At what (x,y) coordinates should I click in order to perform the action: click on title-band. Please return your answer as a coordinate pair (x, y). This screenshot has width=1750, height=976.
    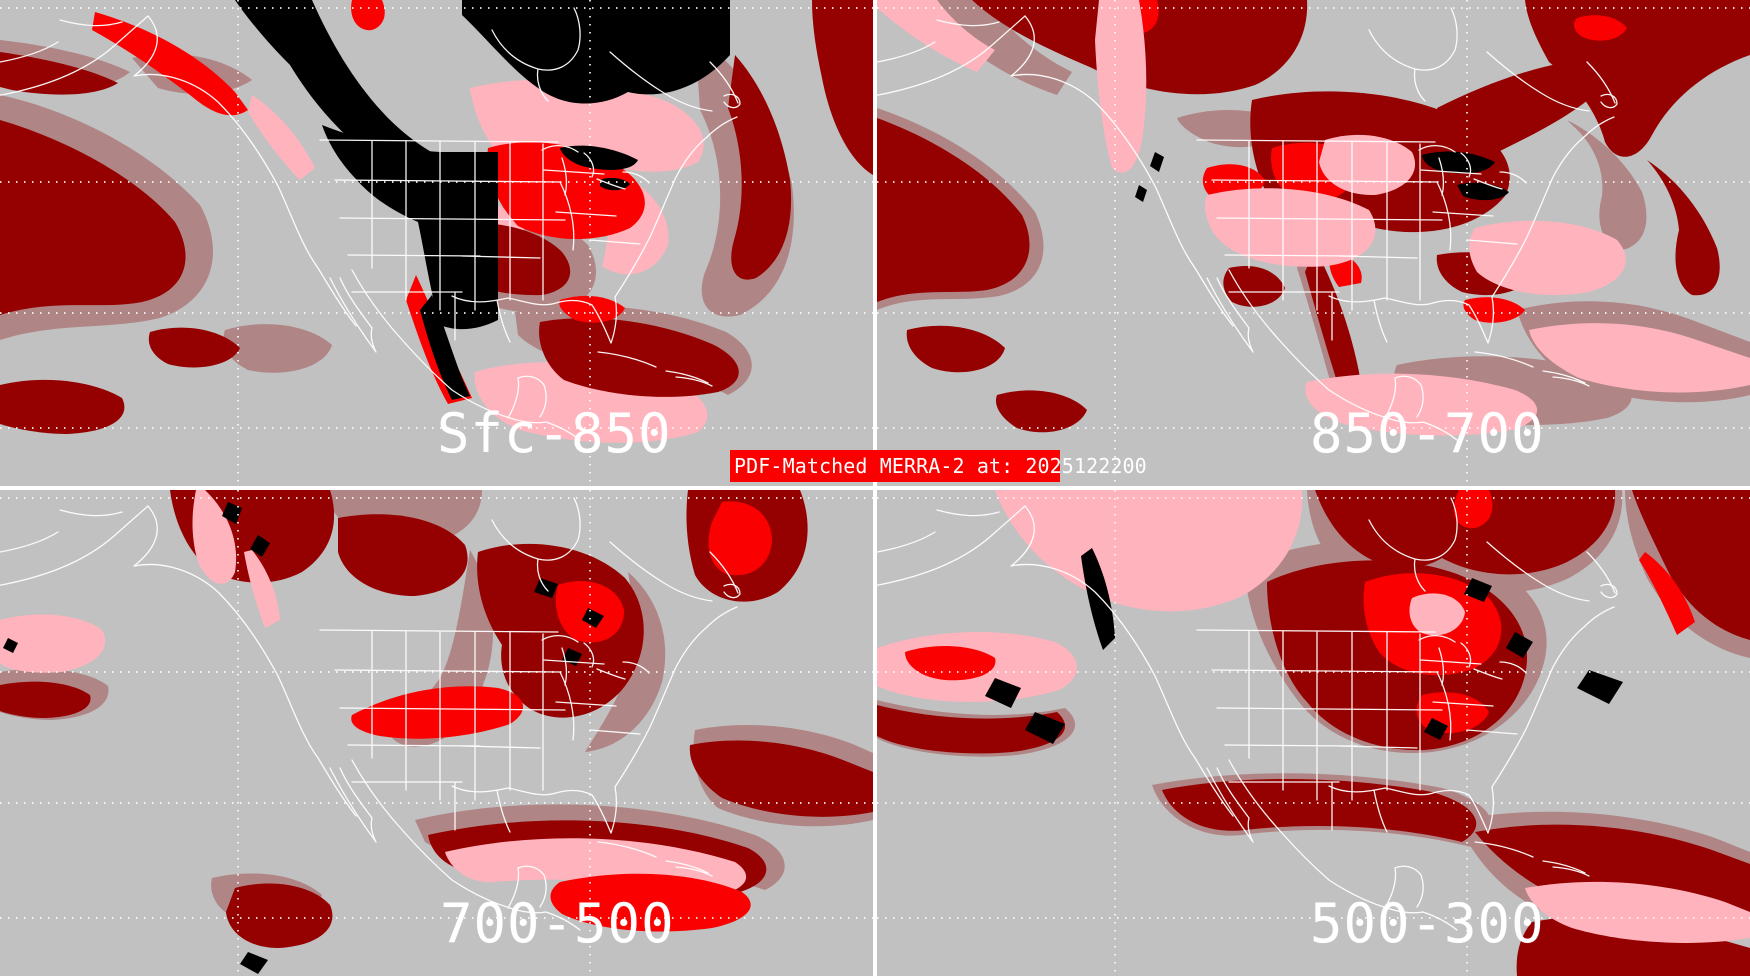
    Looking at the image, I should click on (895, 466).